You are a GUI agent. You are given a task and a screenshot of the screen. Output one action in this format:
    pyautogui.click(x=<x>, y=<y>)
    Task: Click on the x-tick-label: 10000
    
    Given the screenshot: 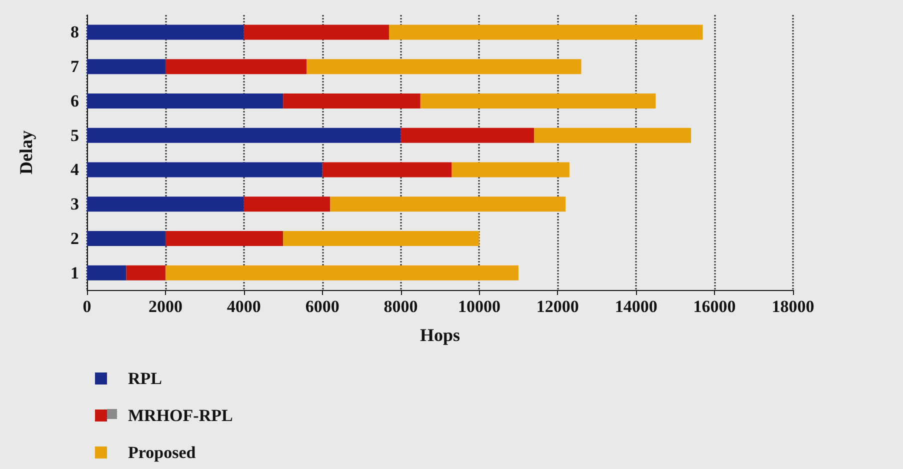 What is the action you would take?
    pyautogui.click(x=479, y=306)
    